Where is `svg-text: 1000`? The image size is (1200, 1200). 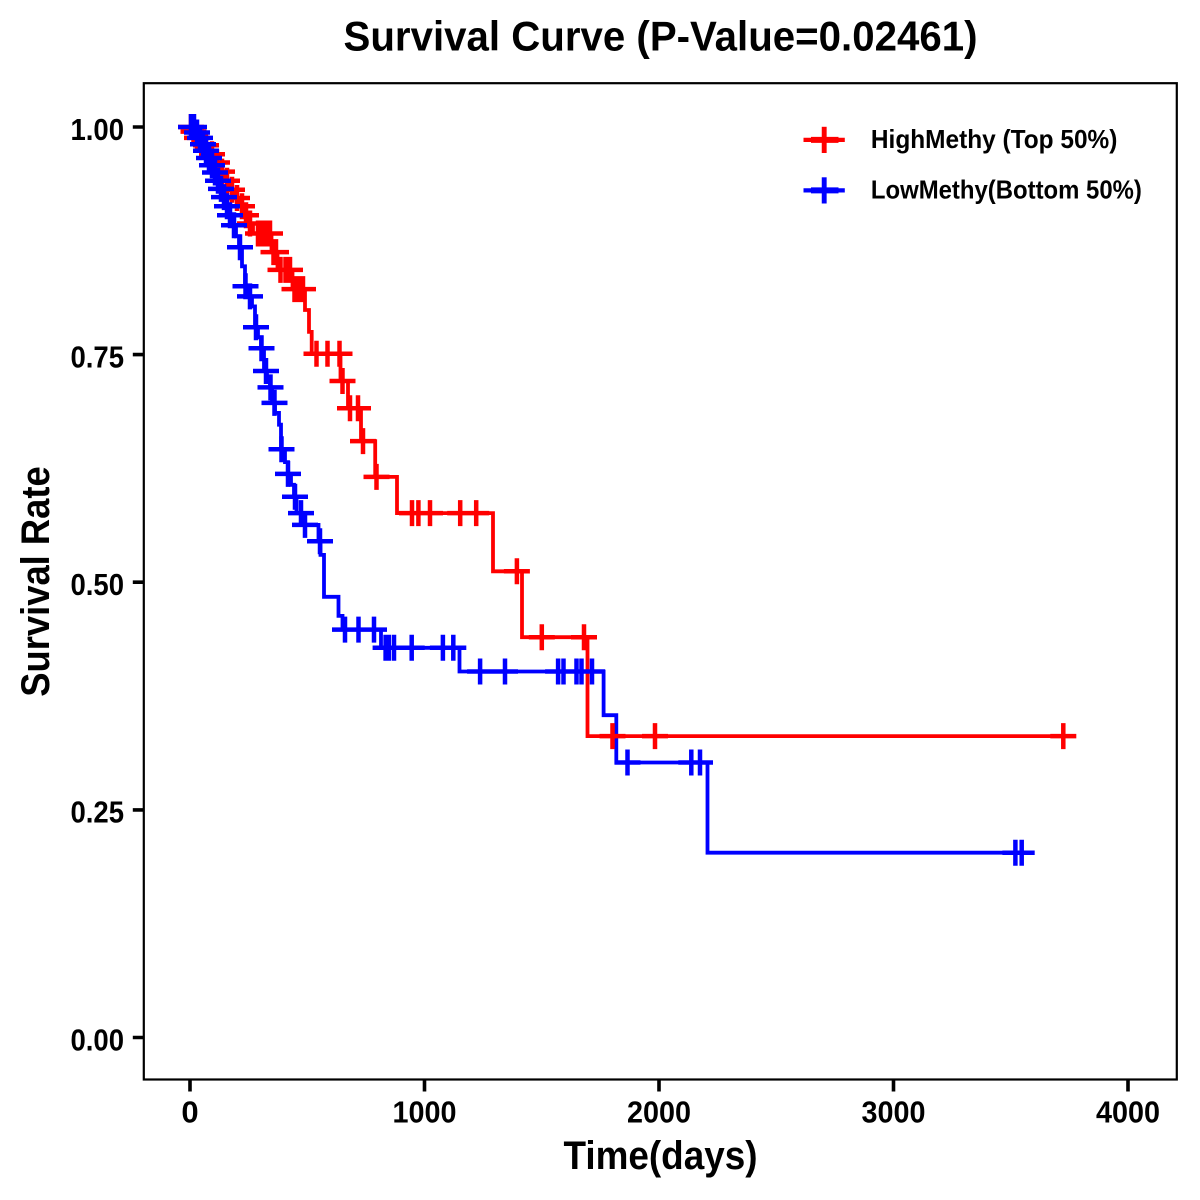 svg-text: 1000 is located at coordinates (425, 1112).